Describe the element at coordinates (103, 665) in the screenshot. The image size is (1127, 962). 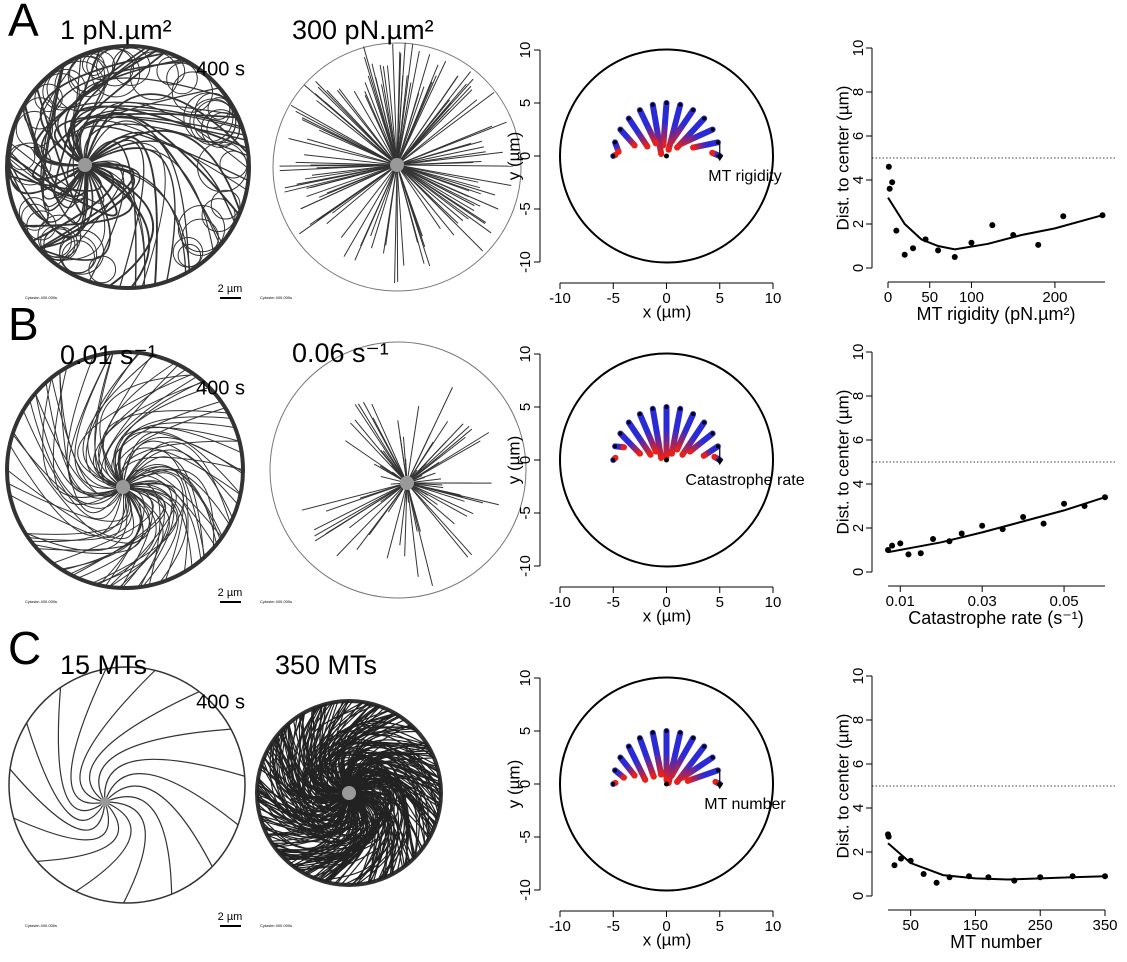
I see `condition-label: 15 MTs` at that location.